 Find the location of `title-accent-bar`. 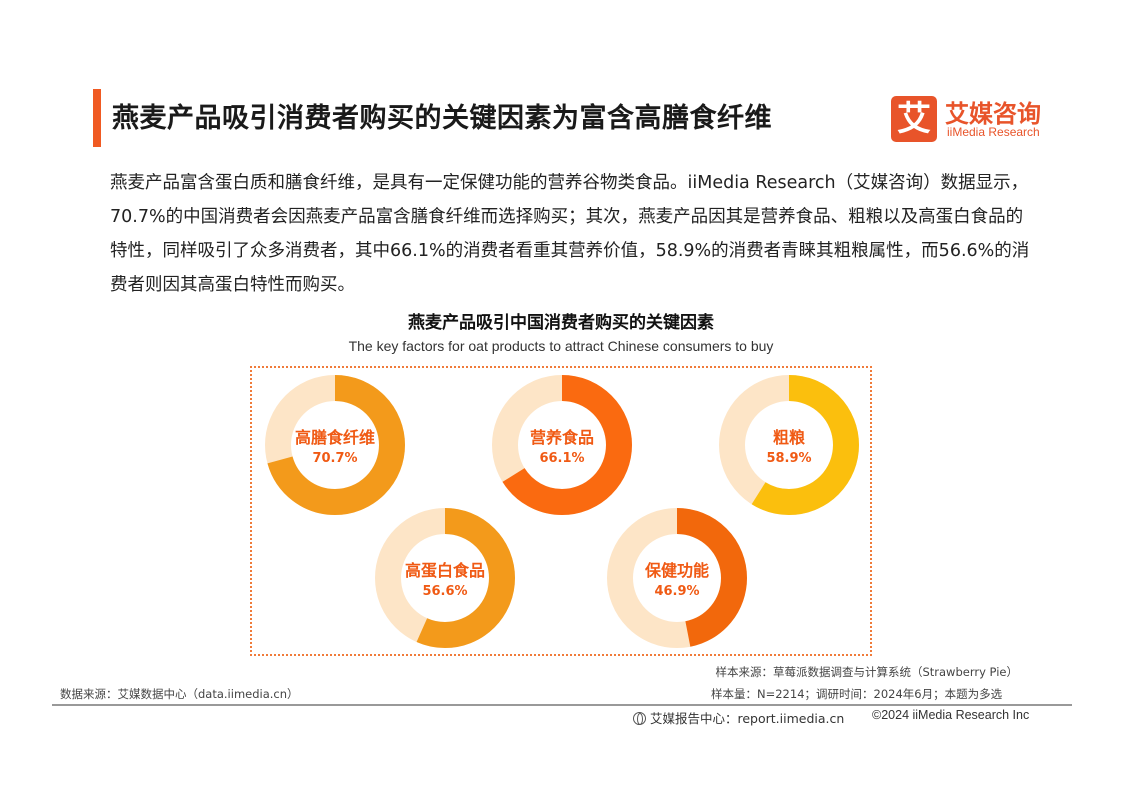

title-accent-bar is located at coordinates (97, 118).